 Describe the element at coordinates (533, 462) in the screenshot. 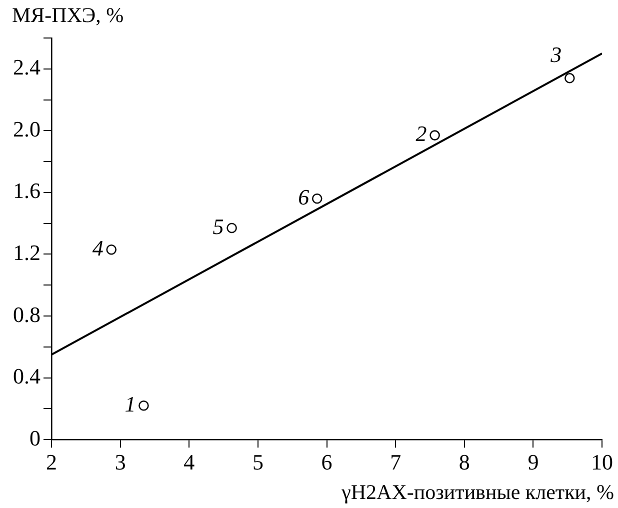

I see `x-tick-label: 9` at that location.